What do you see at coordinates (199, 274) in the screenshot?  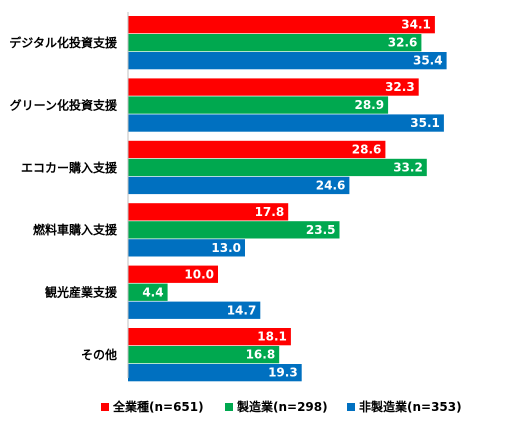 I see `data-label: 10.0` at bounding box center [199, 274].